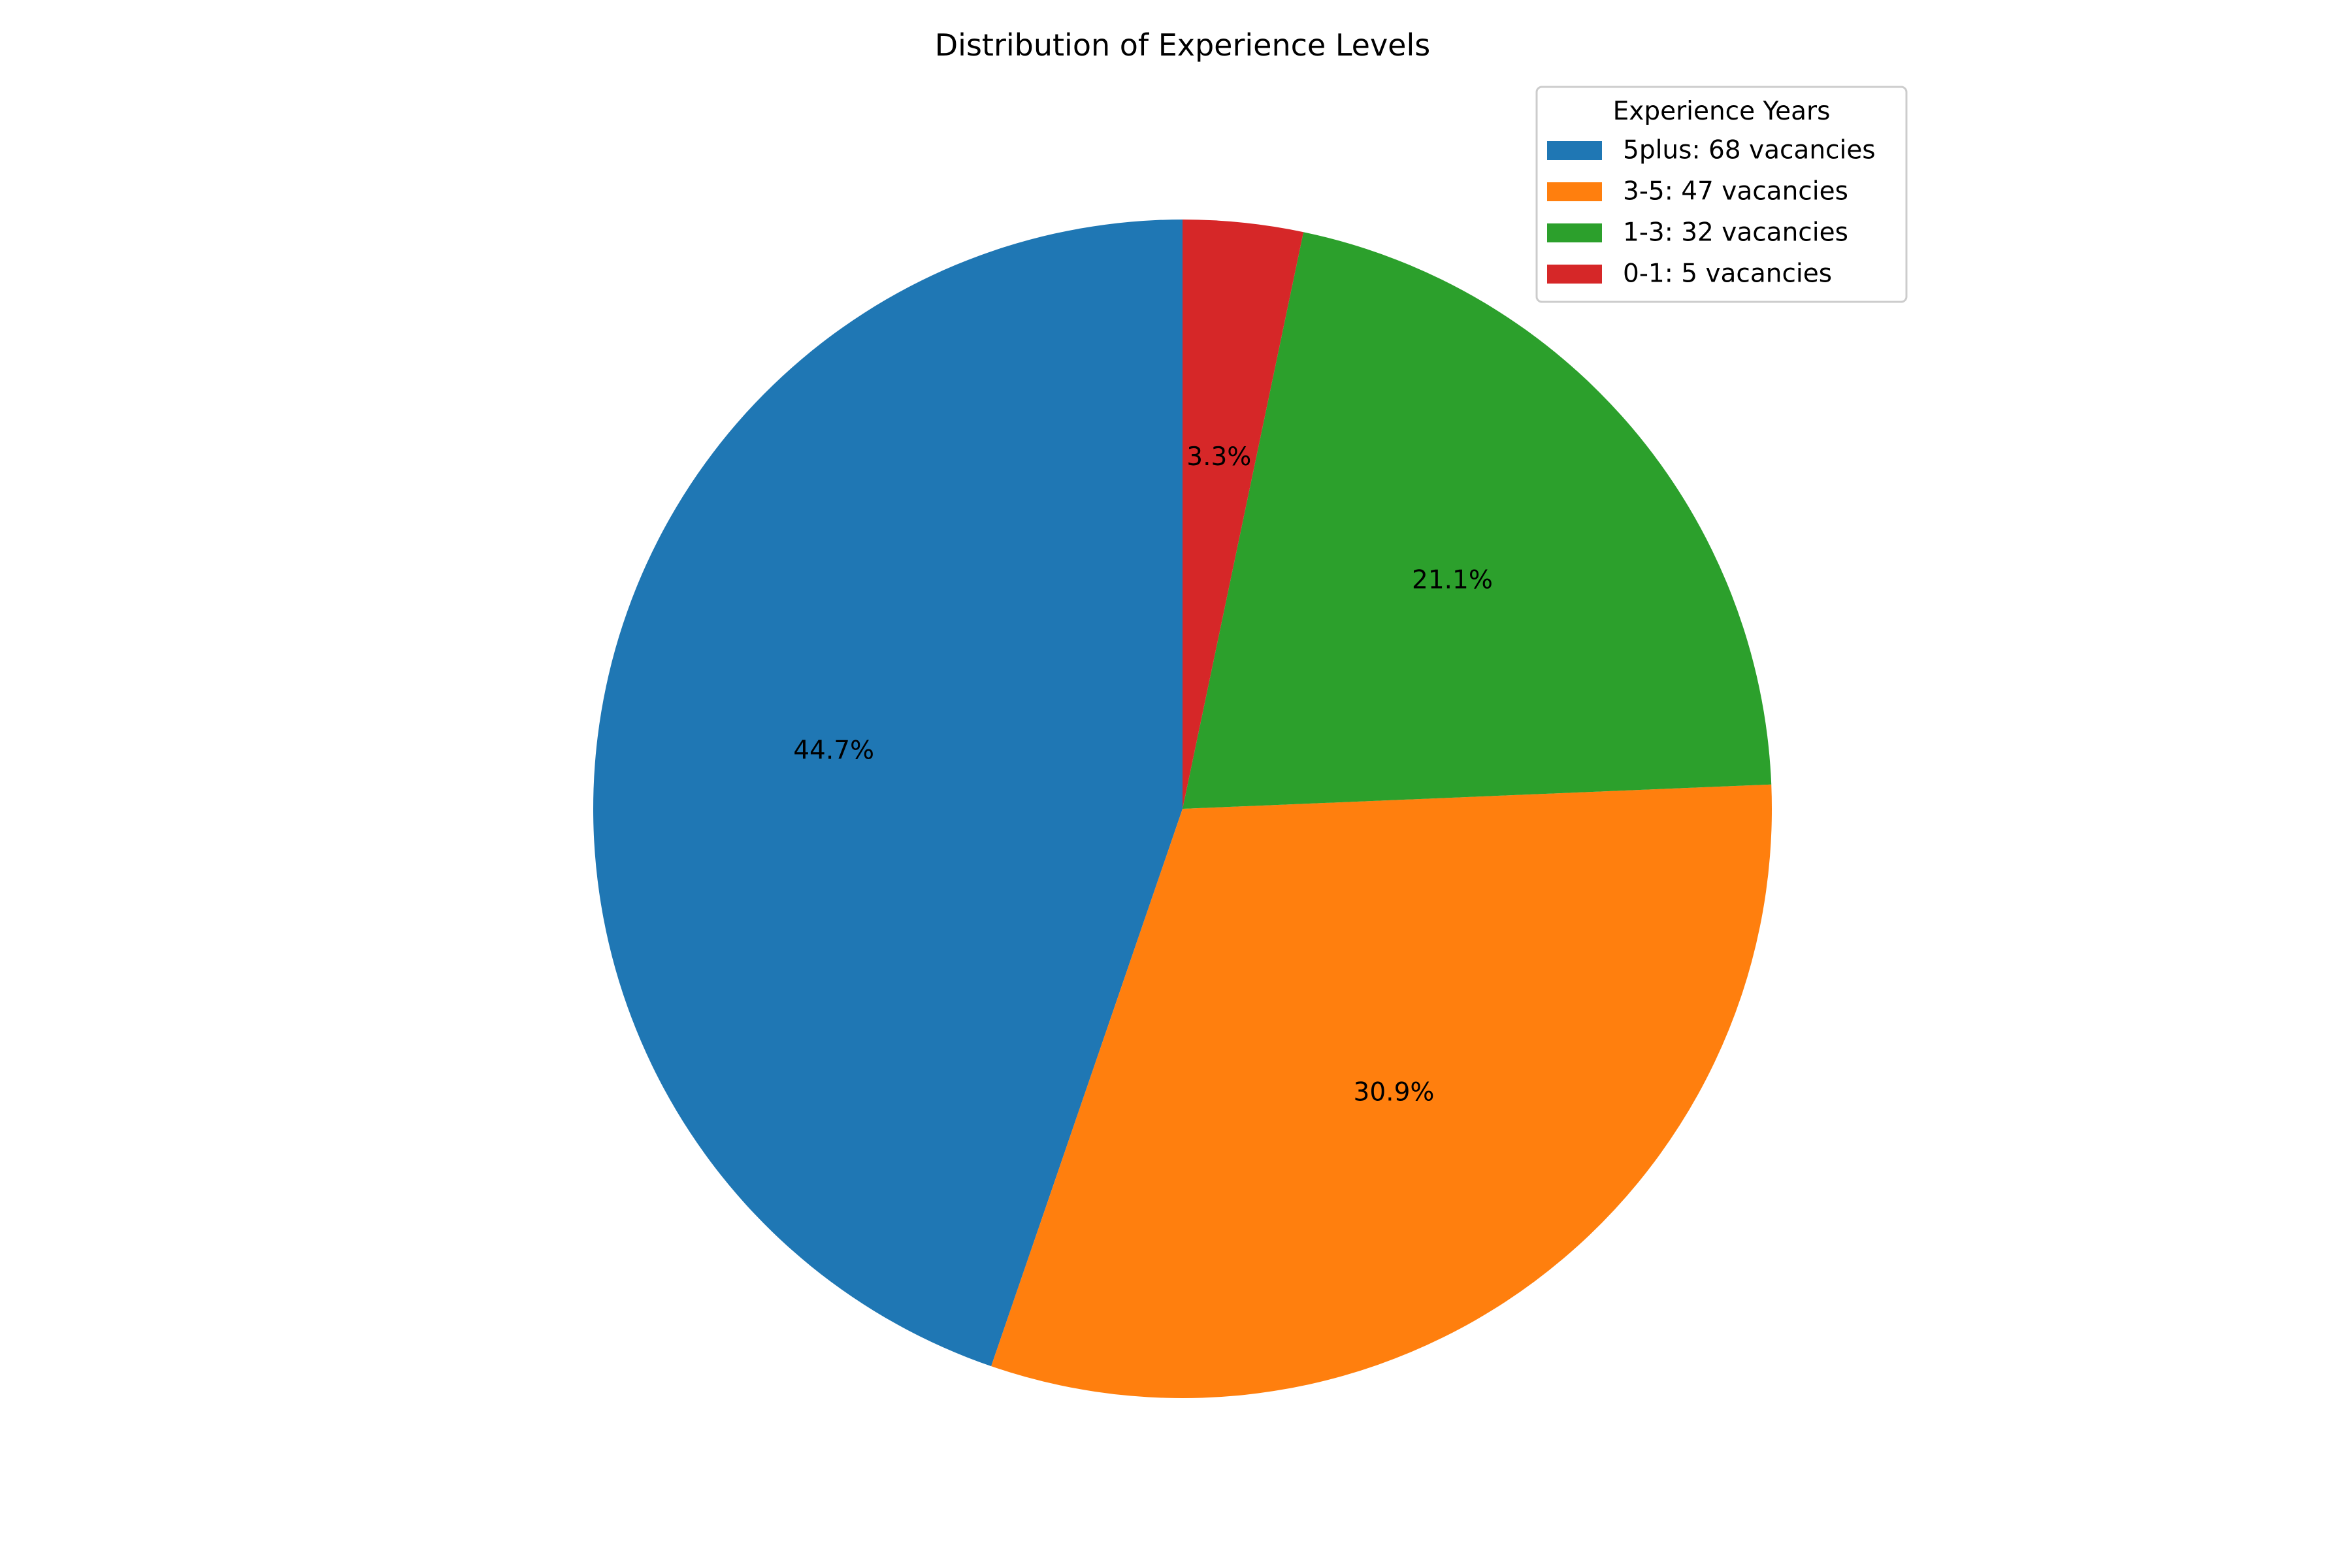 This screenshot has width=2352, height=1568. I want to click on legend-swatch-5plus, so click(1574, 150).